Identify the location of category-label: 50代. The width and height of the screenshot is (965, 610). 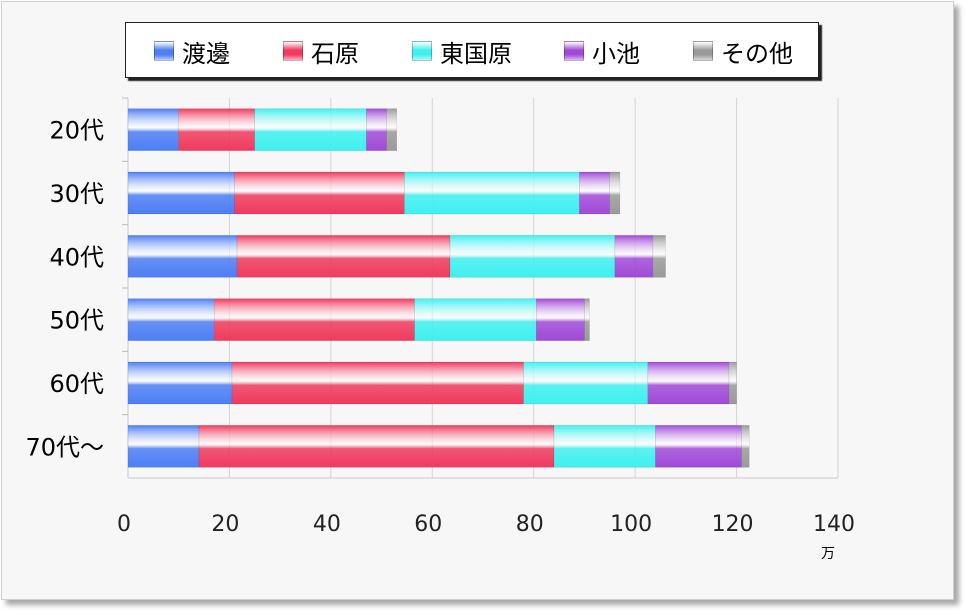
(76, 321).